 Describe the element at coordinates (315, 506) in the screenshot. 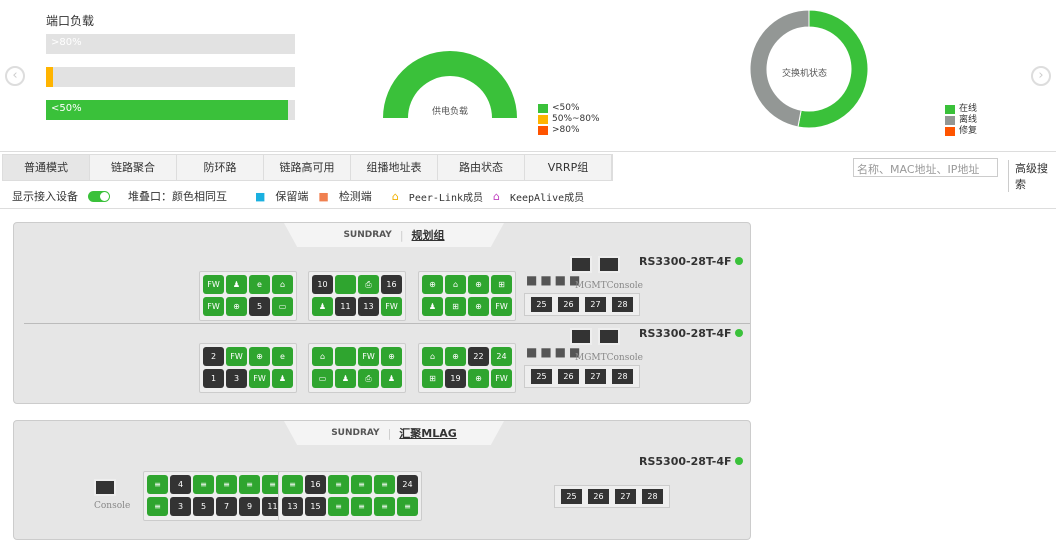

I see `port-down: 15` at that location.